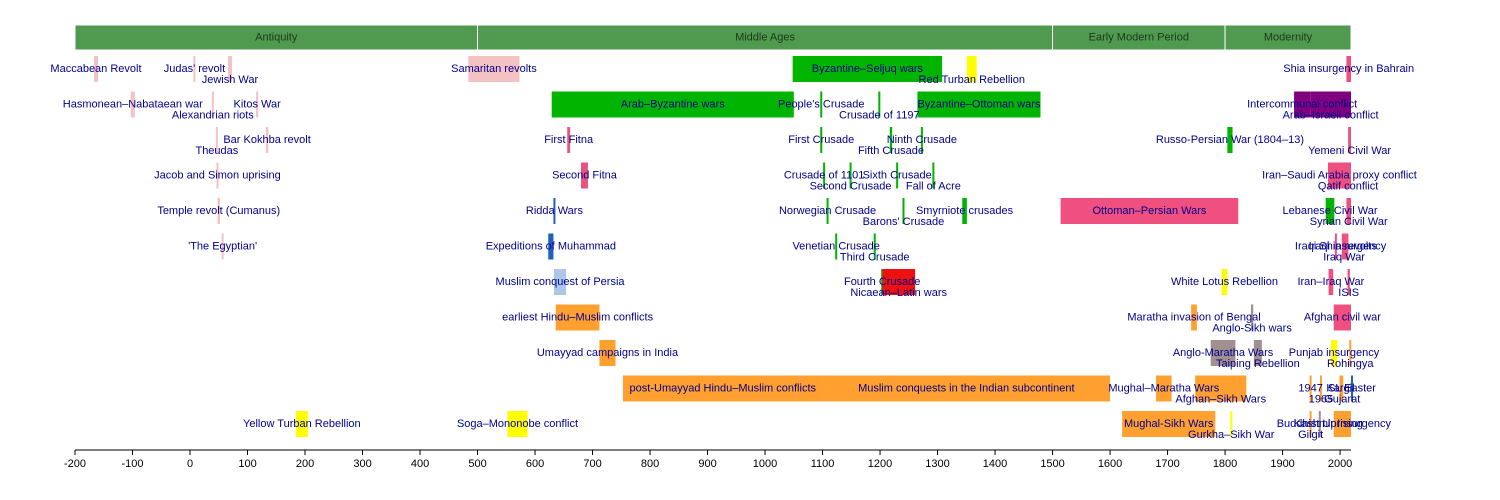  I want to click on event-label: Arab–Byzantine wars, so click(673, 104).